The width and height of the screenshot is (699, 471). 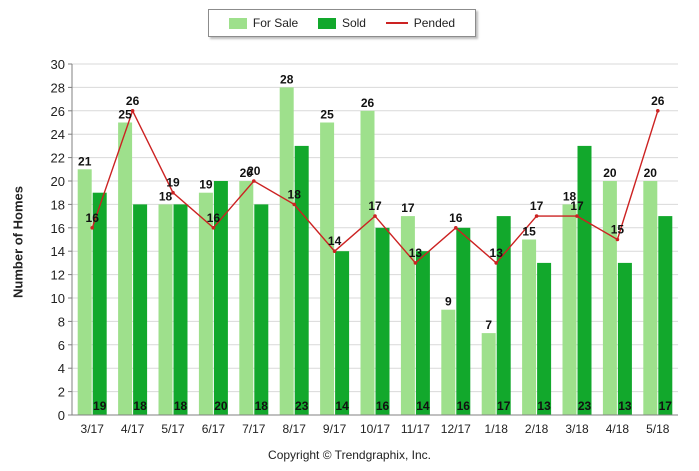 I want to click on y-tick-label: 2, so click(x=61, y=392).